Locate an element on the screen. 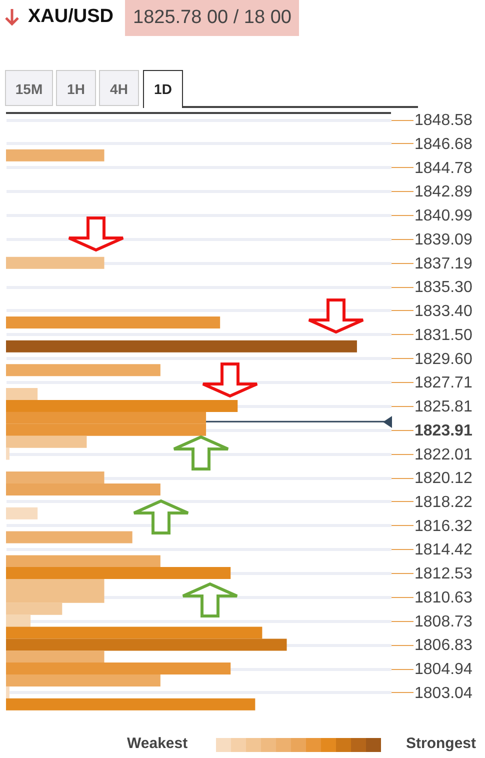 The width and height of the screenshot is (485, 758). y-tick-label: 1808.73 is located at coordinates (443, 621).